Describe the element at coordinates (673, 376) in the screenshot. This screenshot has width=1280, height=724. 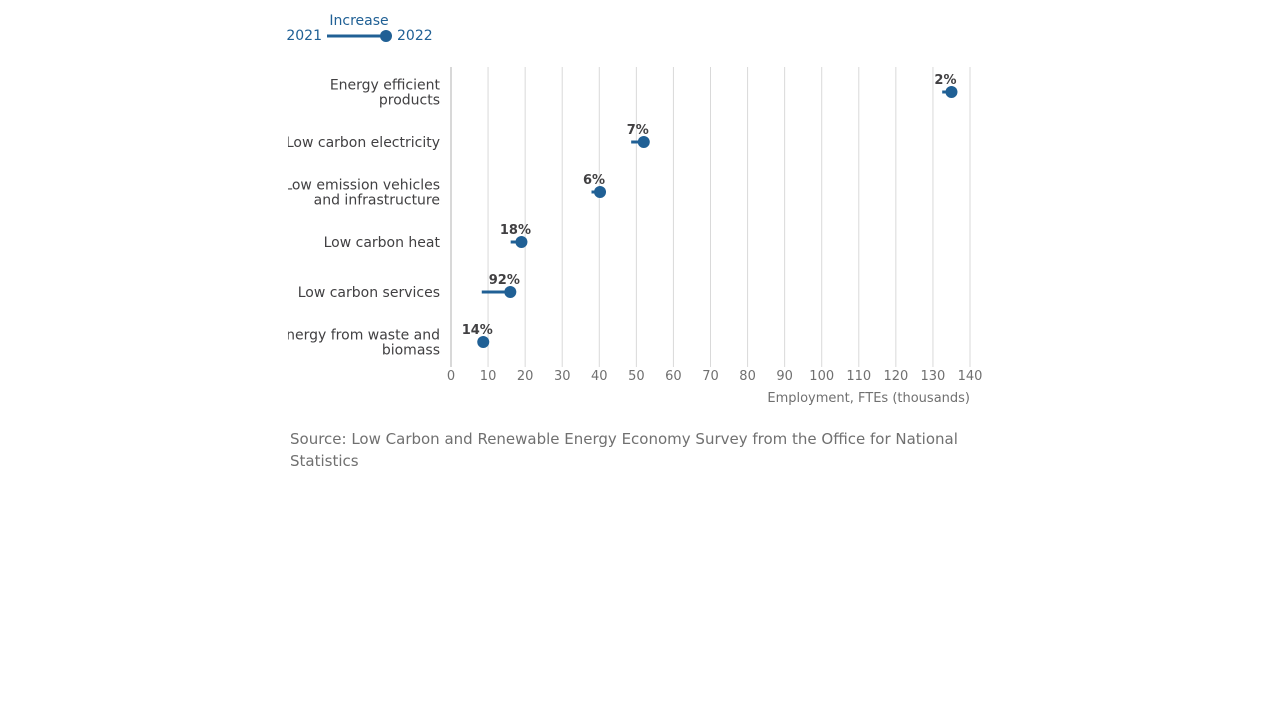
I see `x-tick-label: 60` at that location.